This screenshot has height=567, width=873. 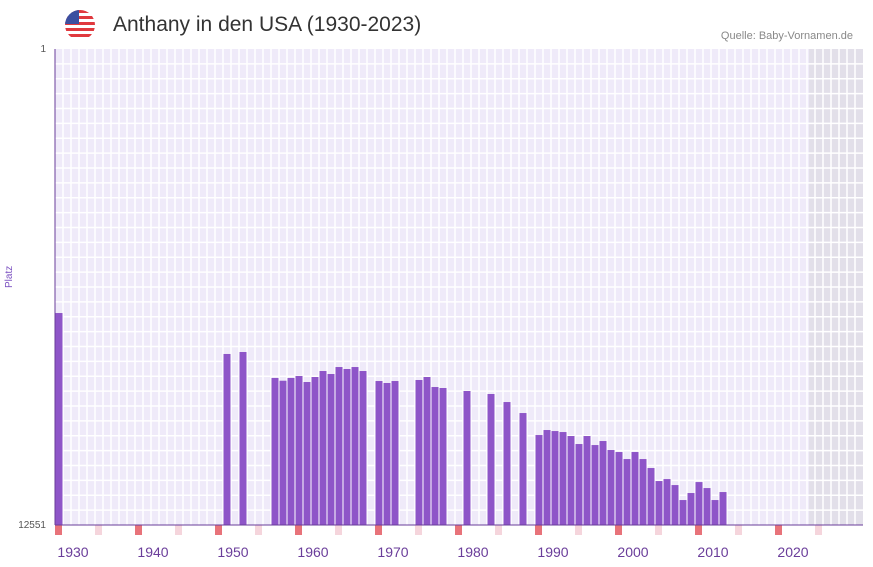 What do you see at coordinates (315, 451) in the screenshot?
I see `bar-1960` at bounding box center [315, 451].